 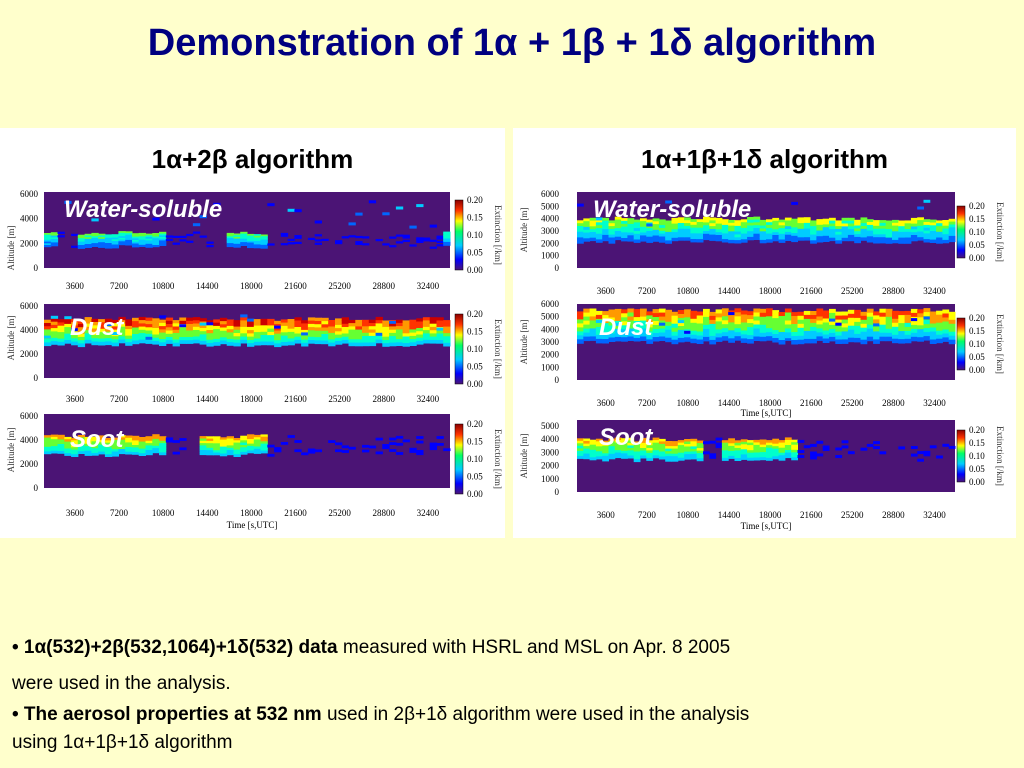 I want to click on label-water-soluble: Water-soluble, so click(x=143, y=209).